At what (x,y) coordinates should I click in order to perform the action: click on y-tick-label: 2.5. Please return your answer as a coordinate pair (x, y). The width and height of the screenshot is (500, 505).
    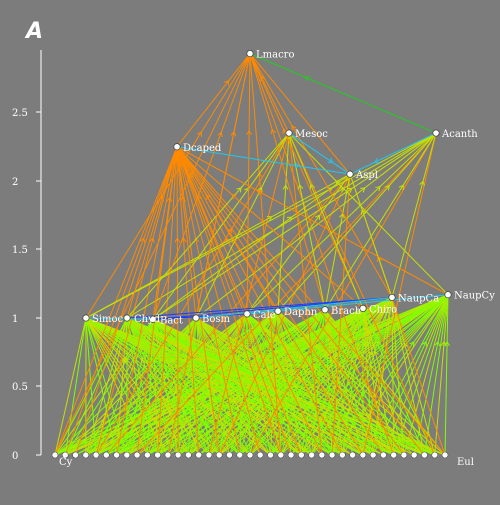
    Looking at the image, I should click on (20, 113).